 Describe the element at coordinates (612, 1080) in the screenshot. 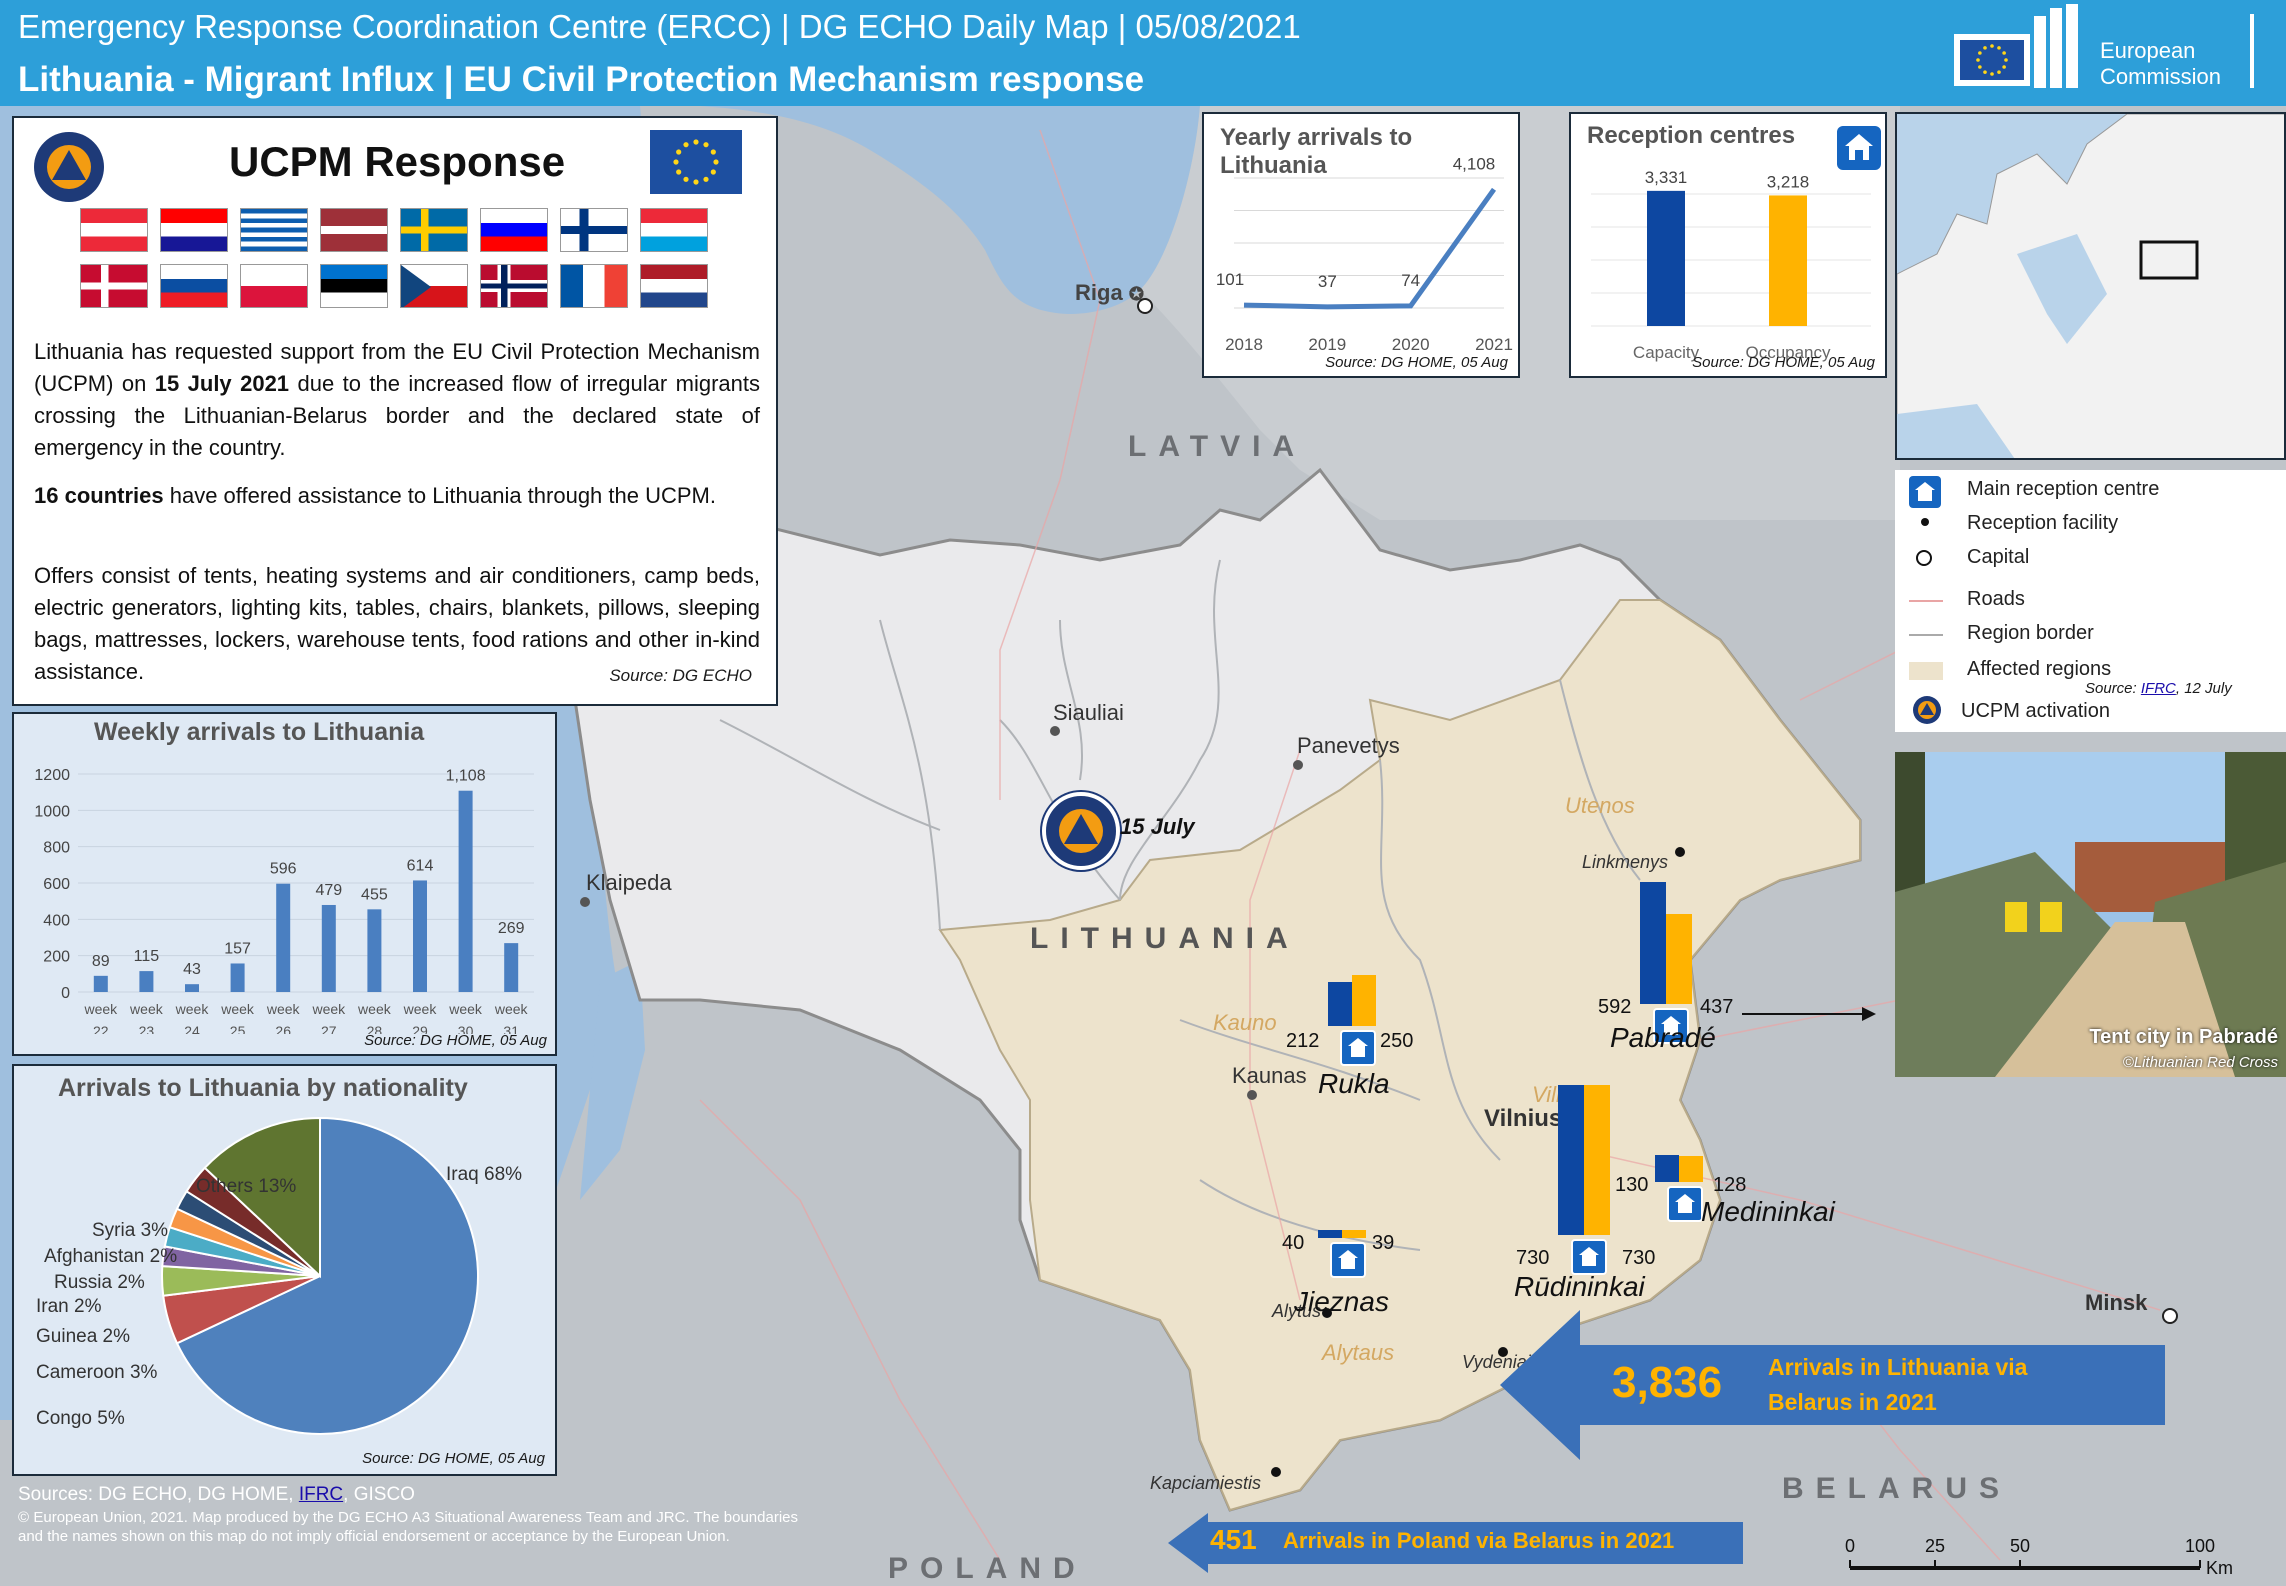

I see `coast-strip` at that location.